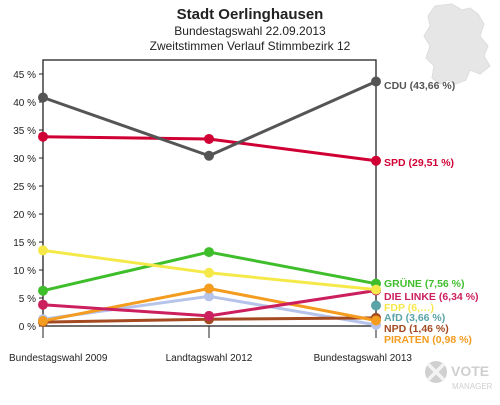 This screenshot has height=405, width=500. I want to click on y-tick-label: 0 %, so click(27, 327).